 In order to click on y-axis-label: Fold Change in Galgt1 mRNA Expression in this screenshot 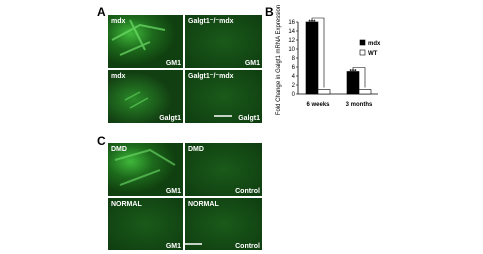, I will do `click(279, 60)`.